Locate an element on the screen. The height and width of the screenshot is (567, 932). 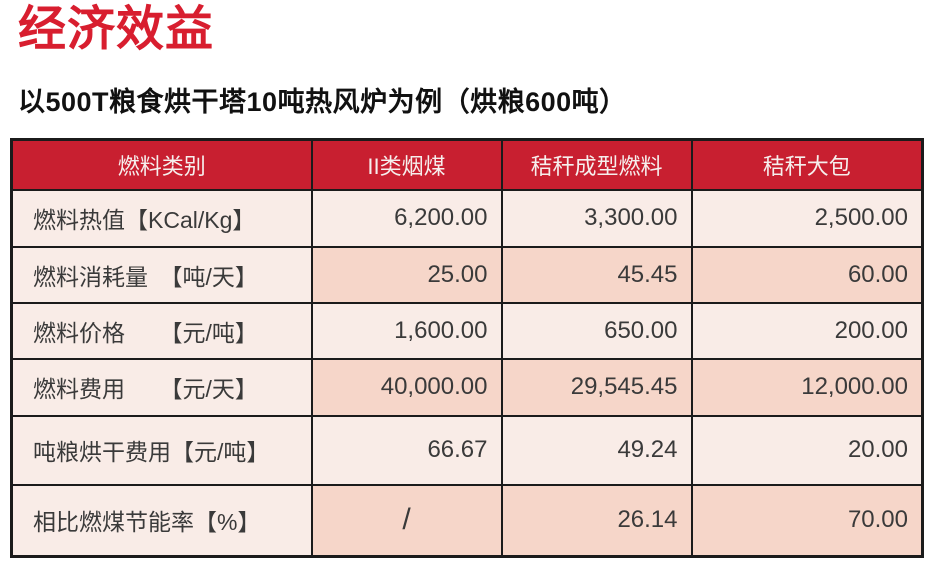
cell-value: 200.00 is located at coordinates (807, 330).